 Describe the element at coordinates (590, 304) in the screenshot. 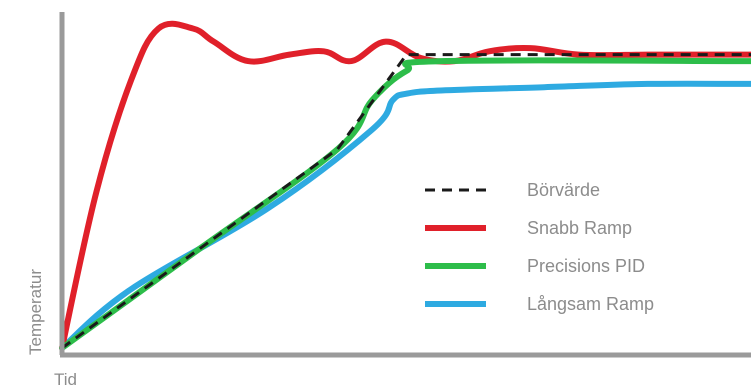

I see `legend-label-3: Långsam Ramp` at that location.